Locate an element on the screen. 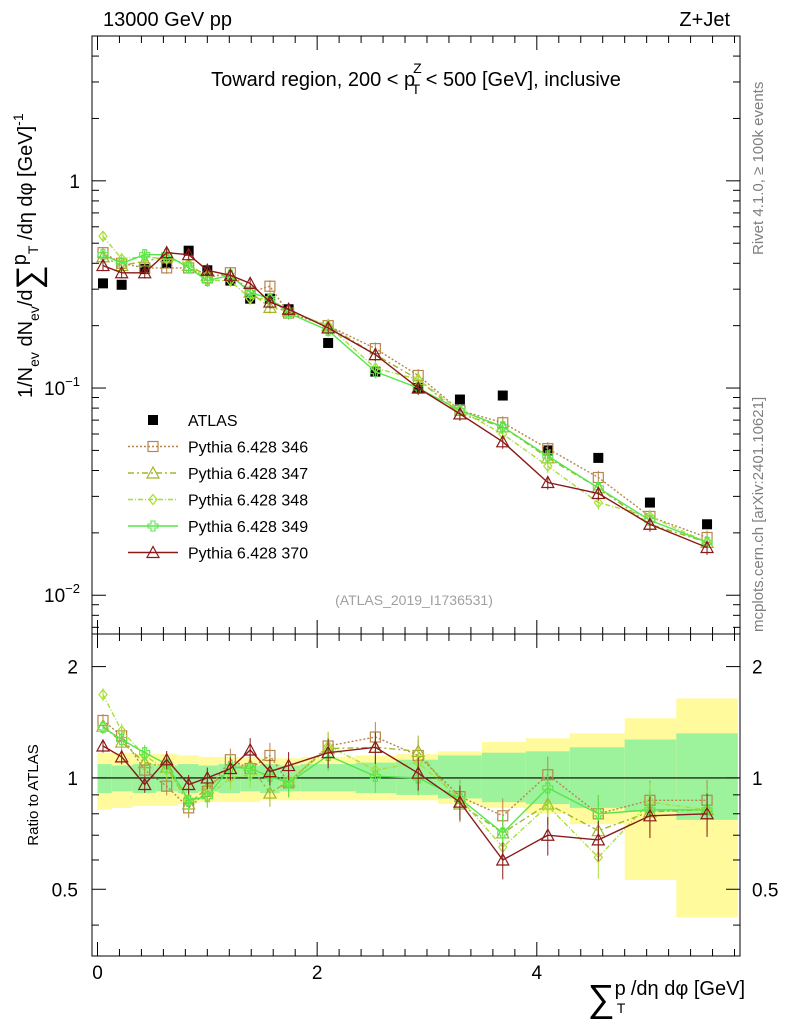 The image size is (786, 1024). legend-entry: ATLAS is located at coordinates (193, 421).